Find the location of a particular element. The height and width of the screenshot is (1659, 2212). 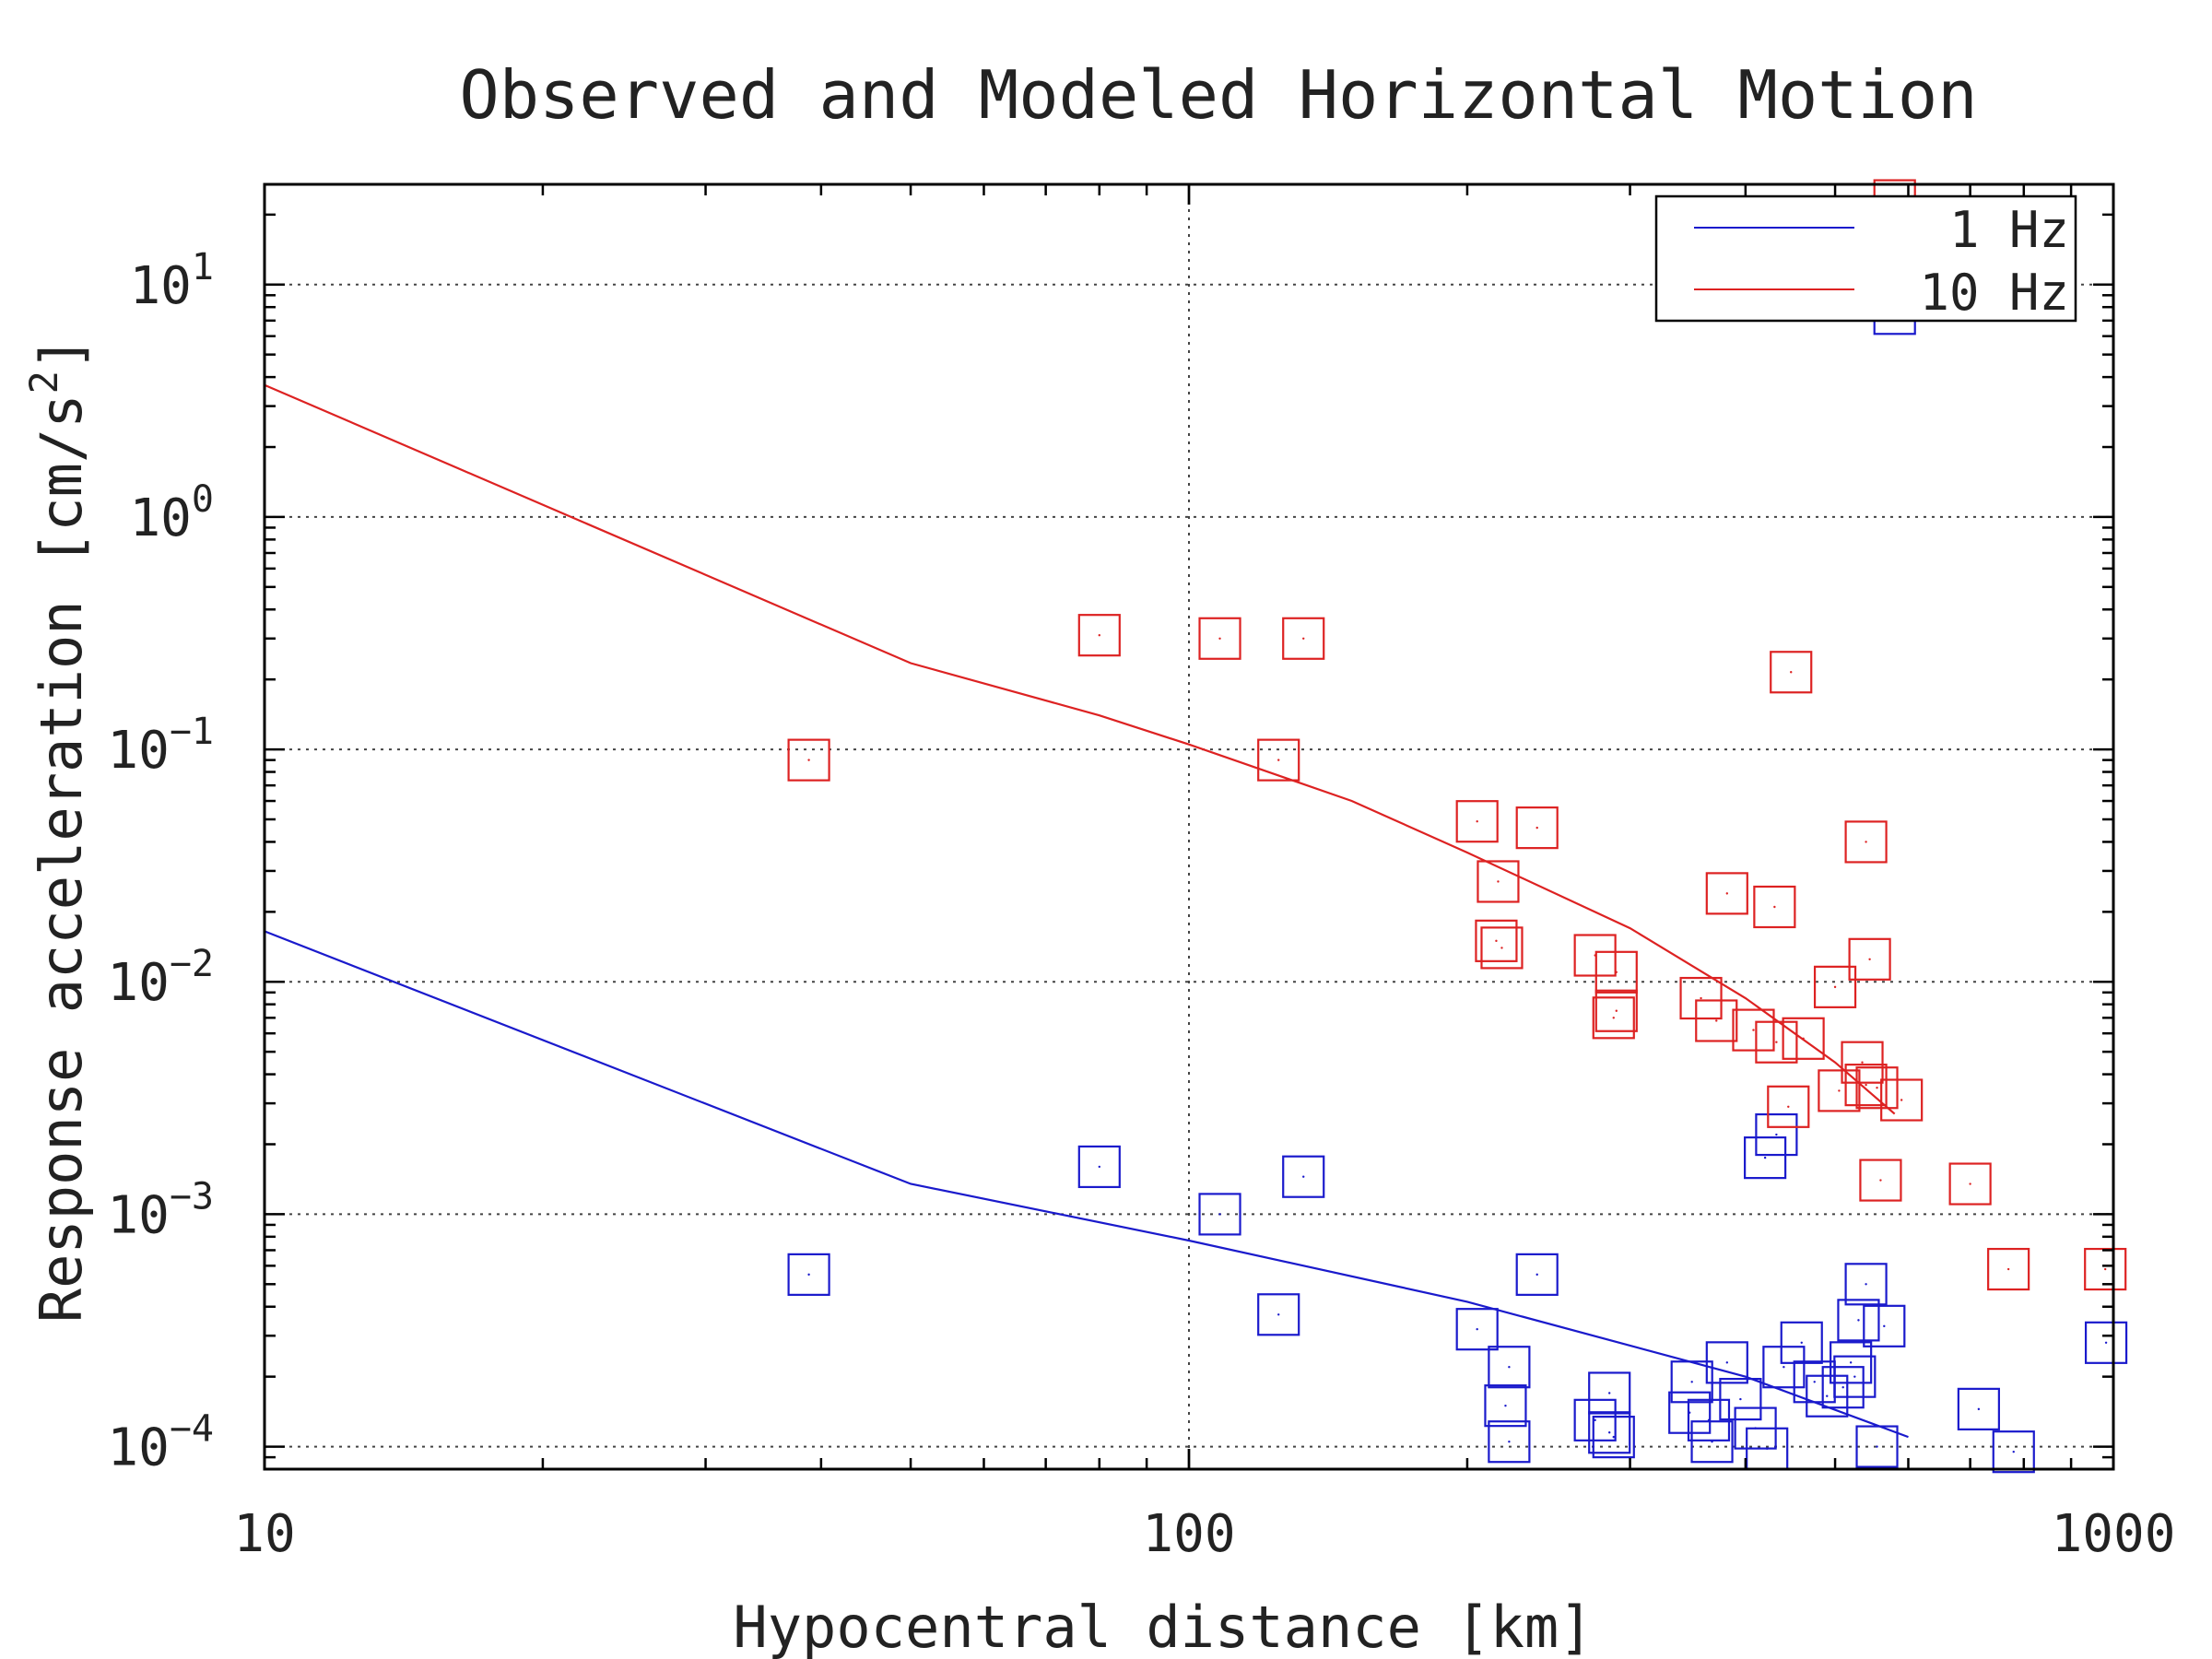

x-tick-label: 100 is located at coordinates (1188, 1534).